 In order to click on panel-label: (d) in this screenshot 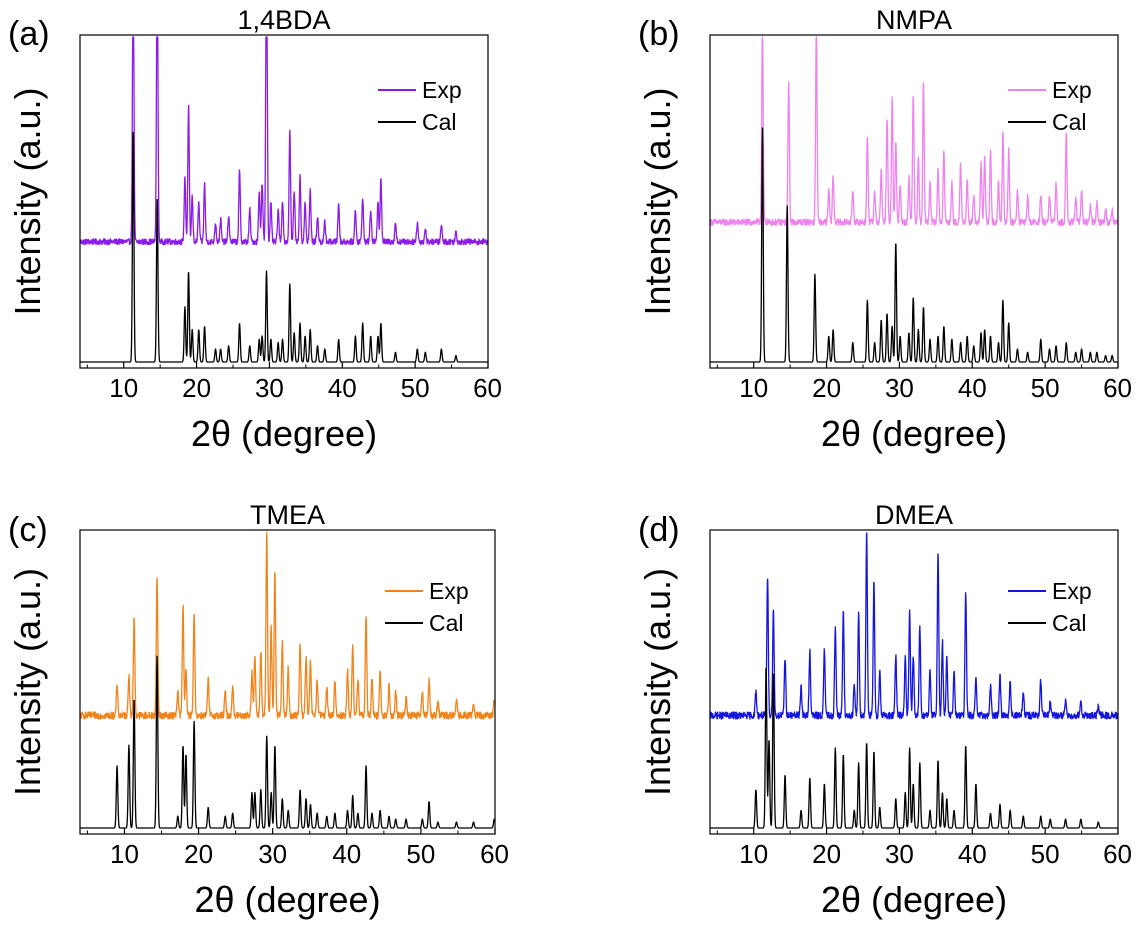, I will do `click(659, 530)`.